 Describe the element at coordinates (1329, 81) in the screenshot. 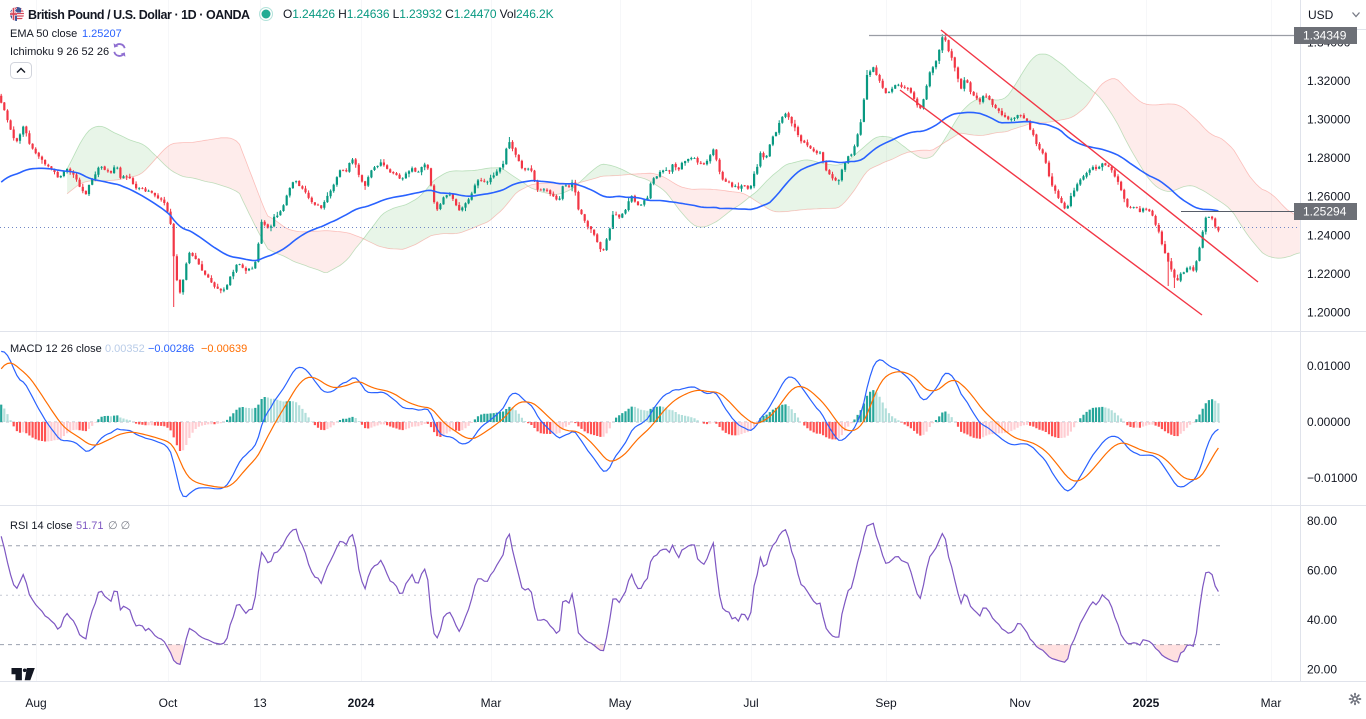

I see `svg-text: 1.32000` at that location.